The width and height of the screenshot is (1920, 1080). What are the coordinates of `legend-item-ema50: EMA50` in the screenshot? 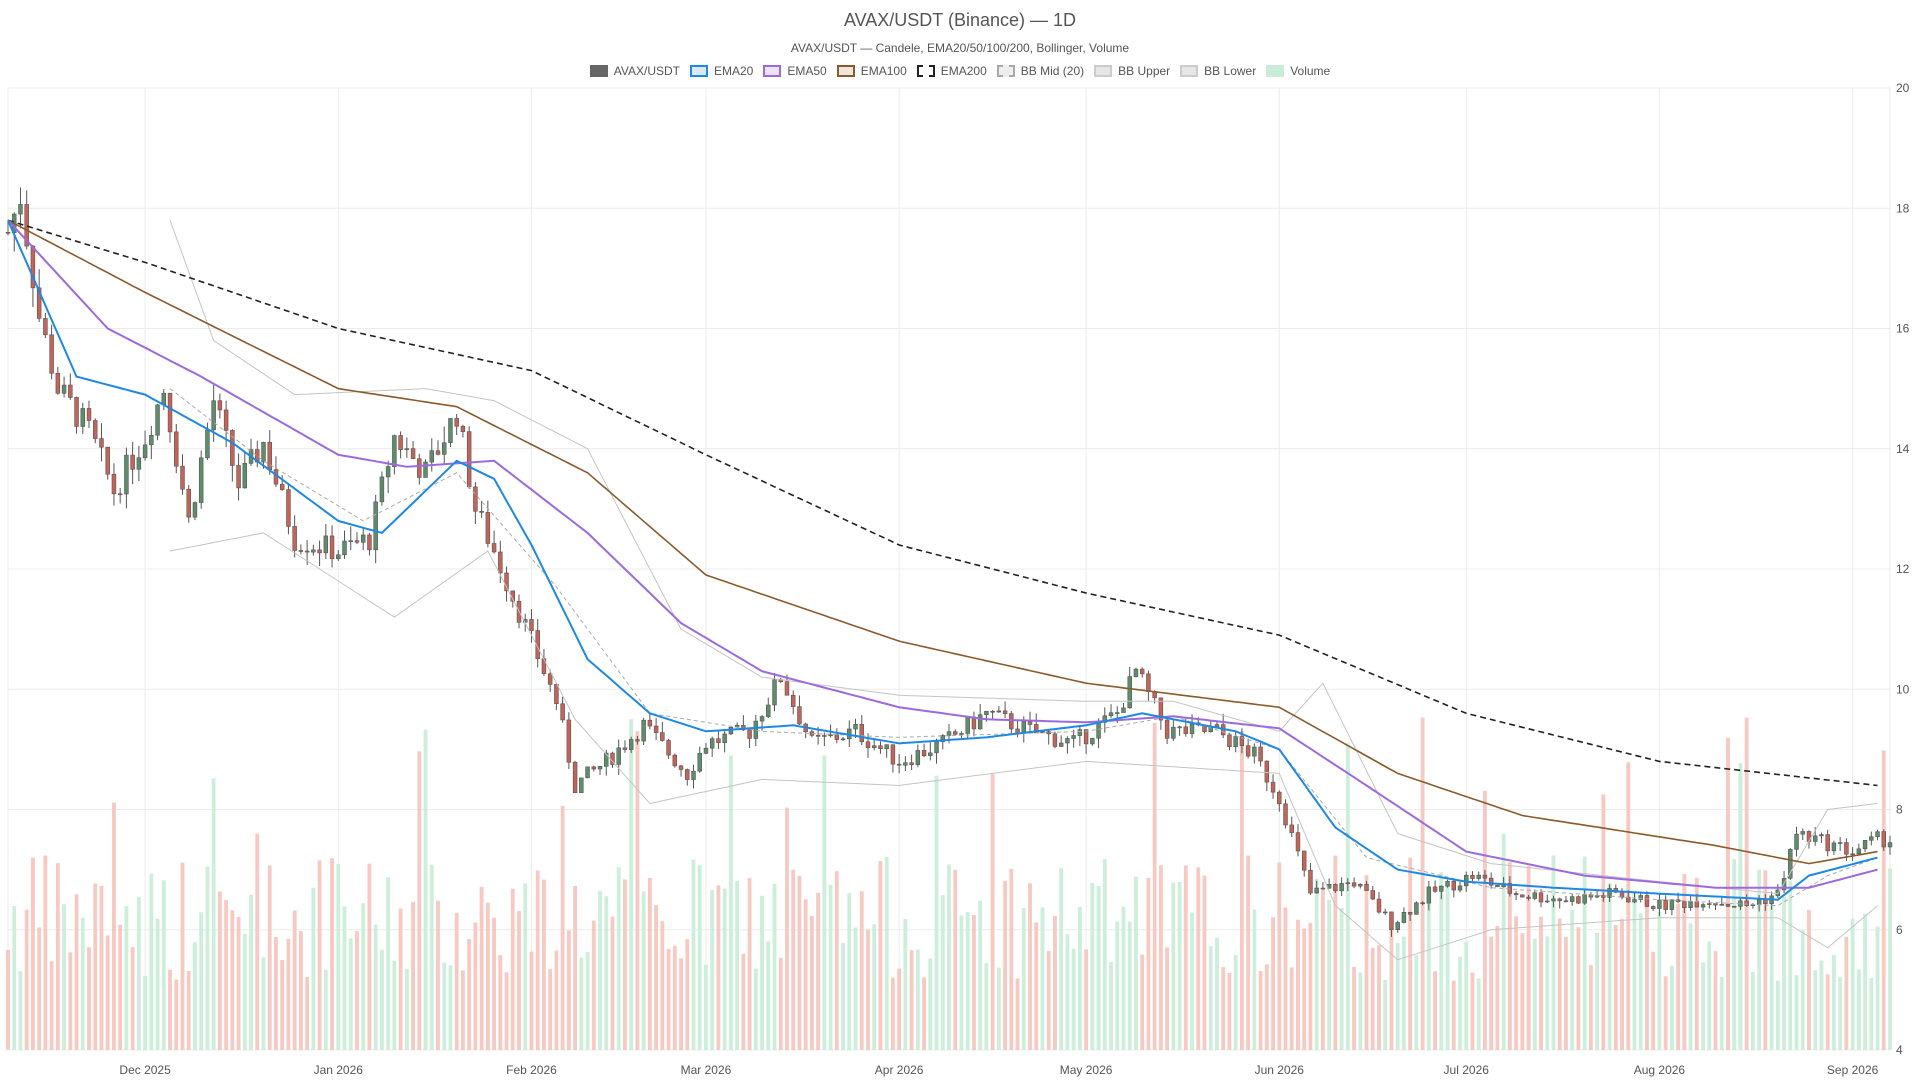 It's located at (795, 71).